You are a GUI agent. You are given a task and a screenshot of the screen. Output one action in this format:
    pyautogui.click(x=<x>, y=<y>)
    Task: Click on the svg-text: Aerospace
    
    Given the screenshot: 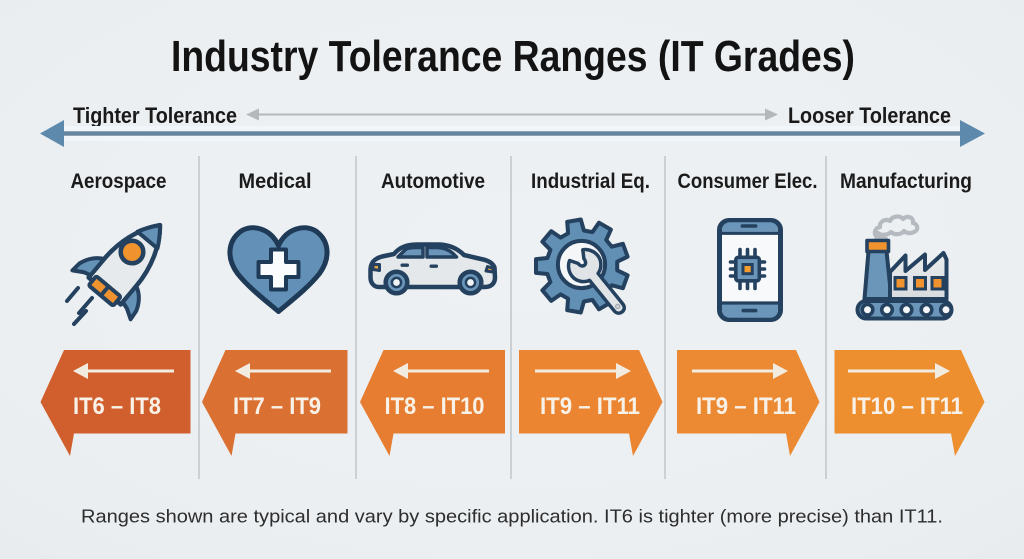 What is the action you would take?
    pyautogui.click(x=119, y=181)
    